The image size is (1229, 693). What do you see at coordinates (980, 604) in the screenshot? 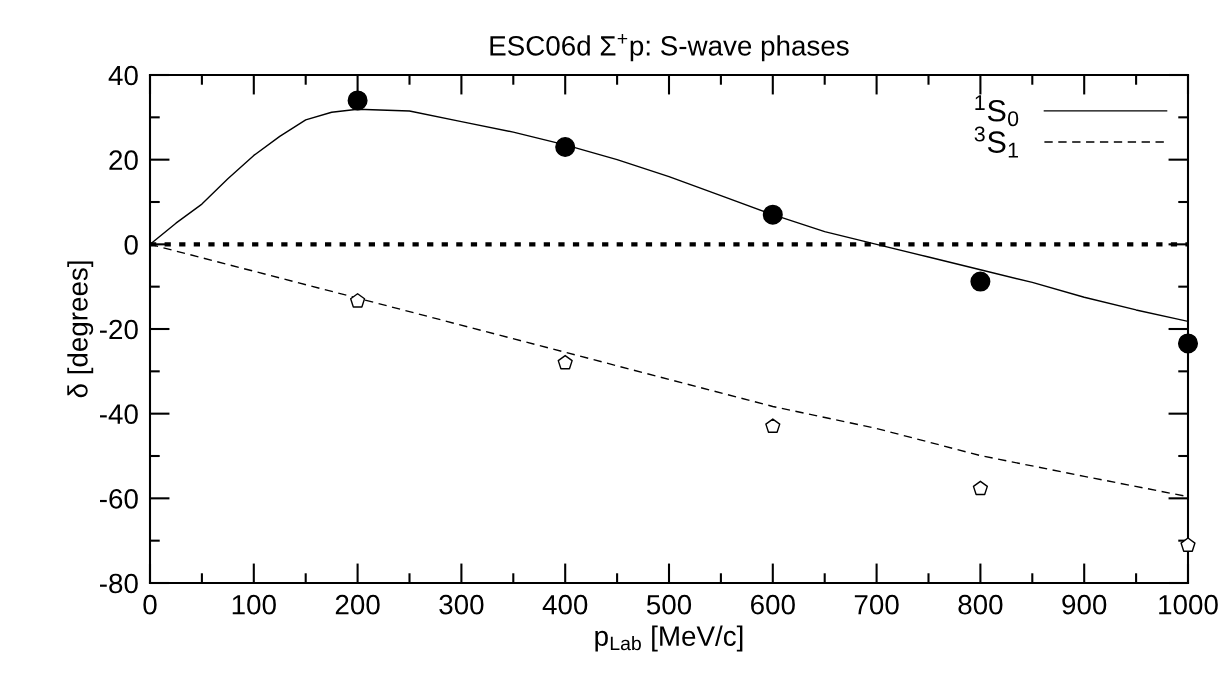
I see `x-tick-label: 800` at bounding box center [980, 604].